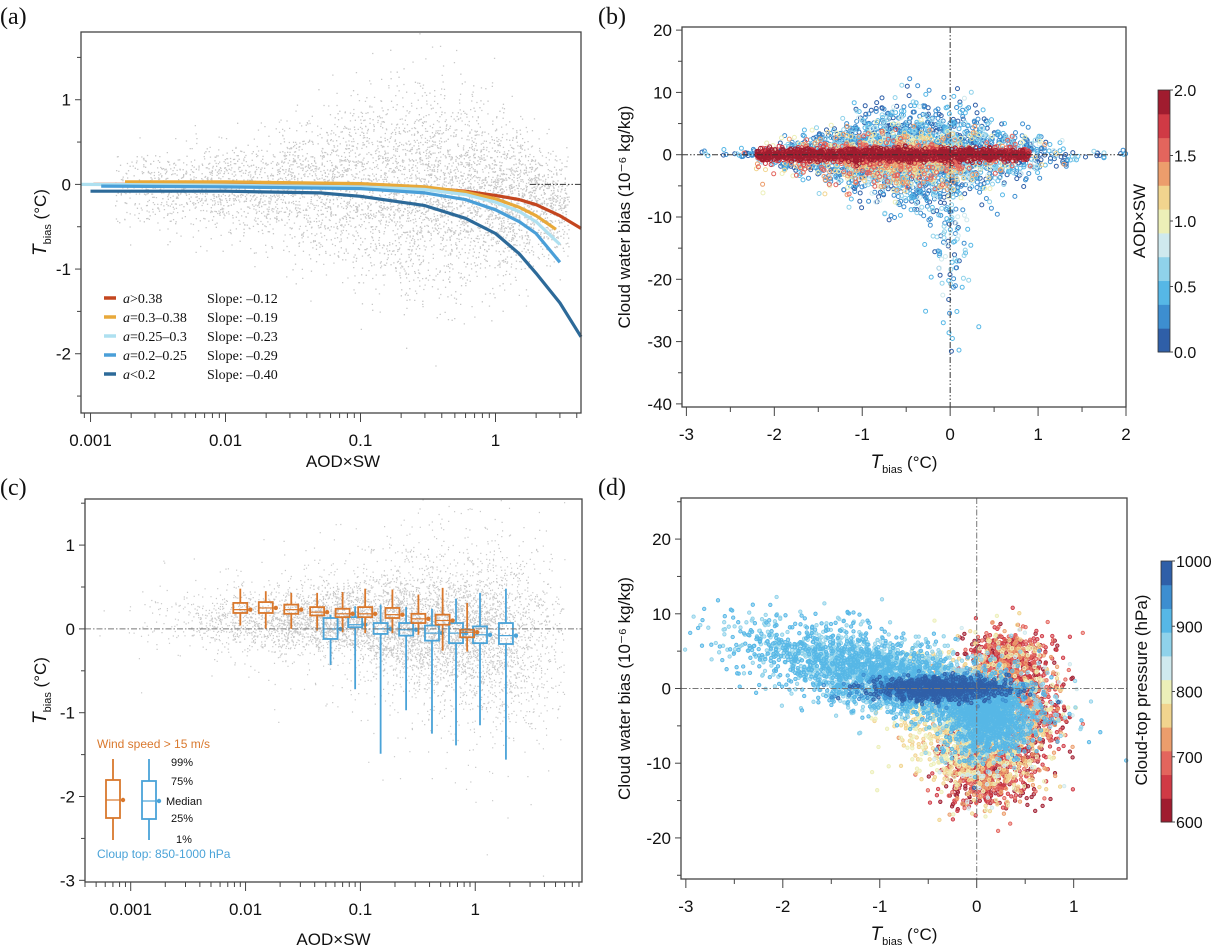  Describe the element at coordinates (343, 461) in the screenshot. I see `a-x-axis-title: AOD×SW` at that location.